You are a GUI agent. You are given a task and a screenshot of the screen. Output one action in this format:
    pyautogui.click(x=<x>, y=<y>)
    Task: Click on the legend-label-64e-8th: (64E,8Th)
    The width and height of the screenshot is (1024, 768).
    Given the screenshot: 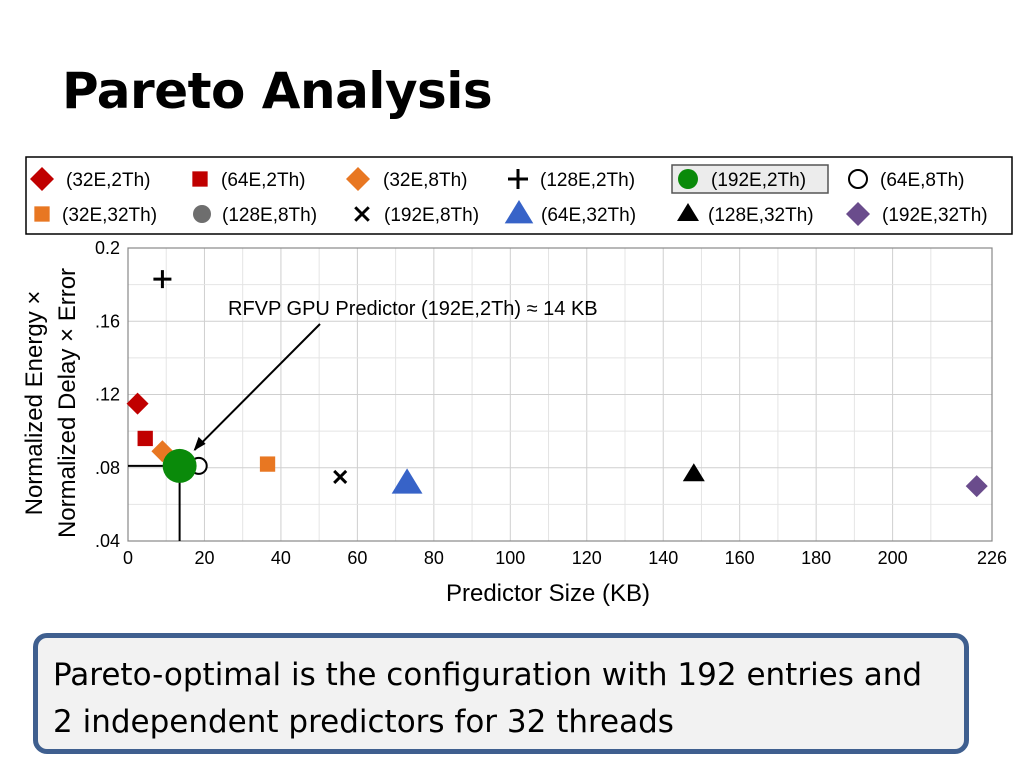 What is the action you would take?
    pyautogui.click(x=922, y=180)
    